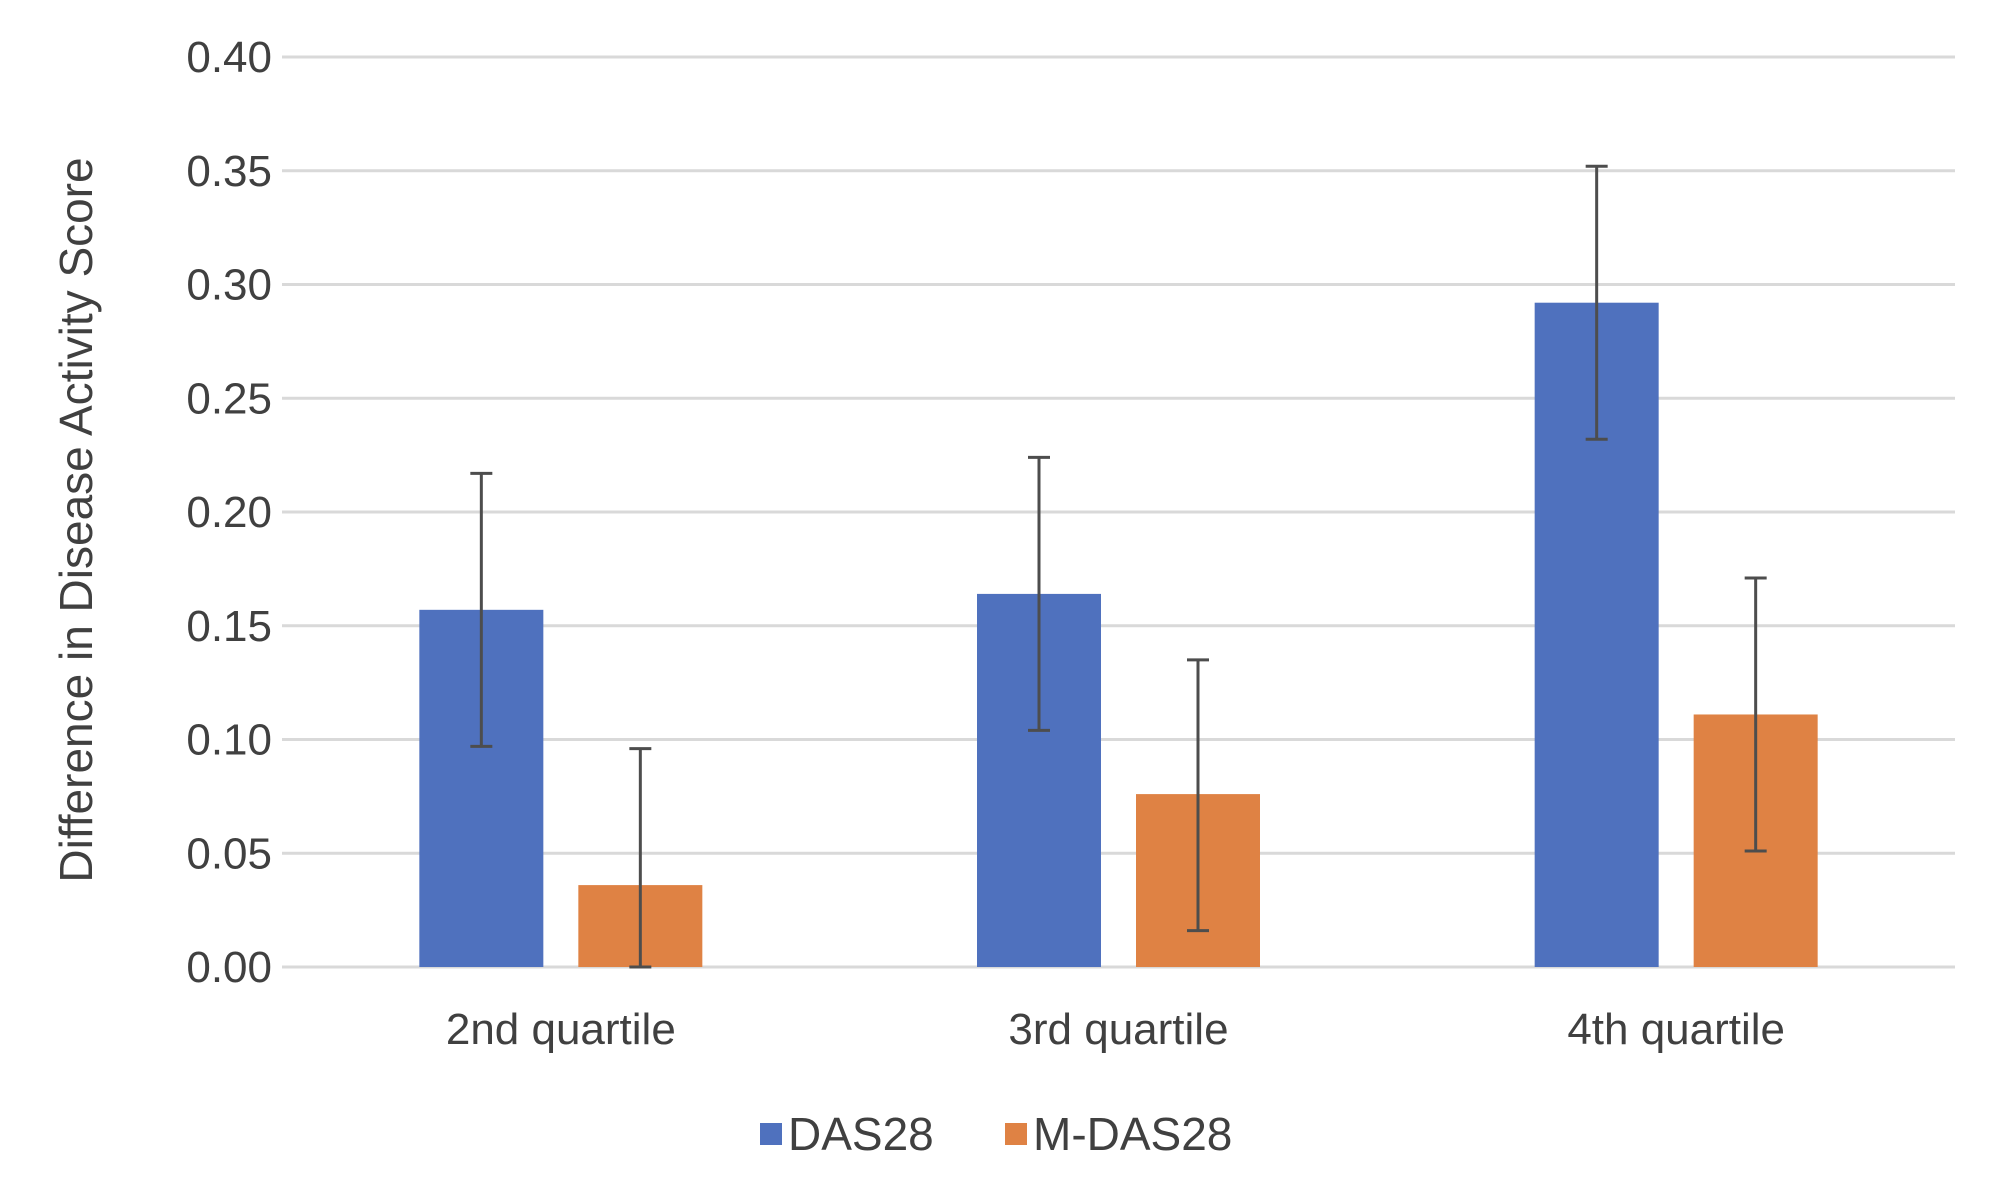 This screenshot has width=1992, height=1194. Describe the element at coordinates (229, 57) in the screenshot. I see `y-tick-label: 0.40` at that location.